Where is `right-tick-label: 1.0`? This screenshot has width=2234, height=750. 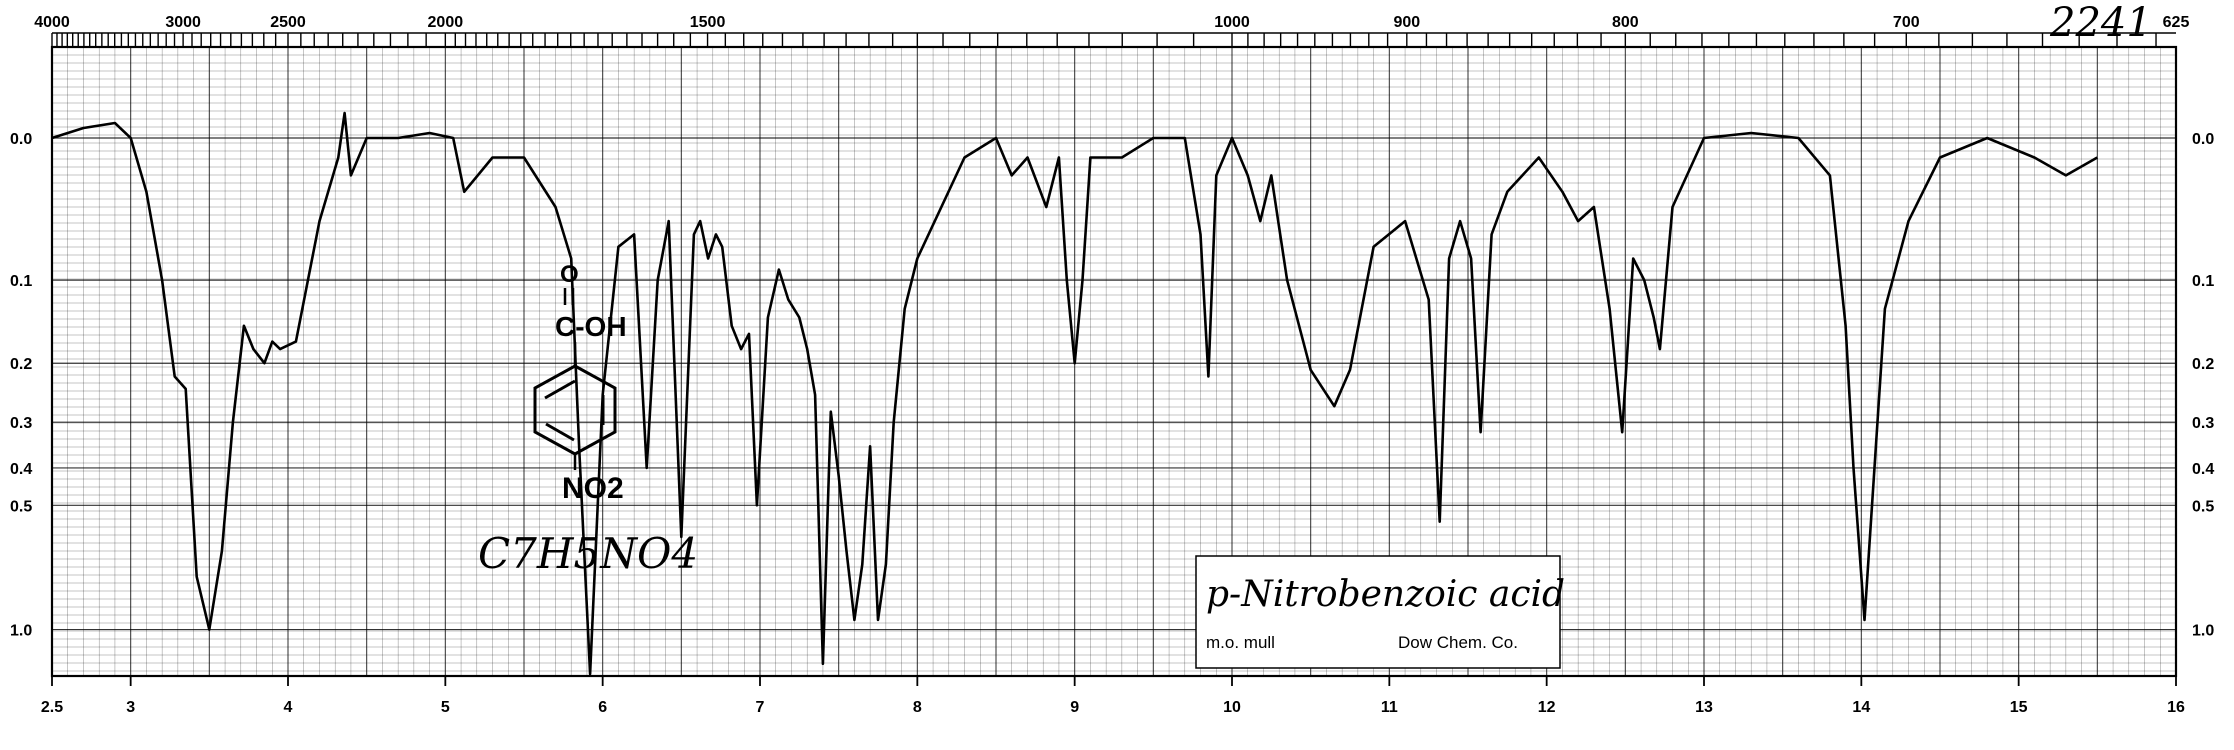 right-tick-label: 1.0 is located at coordinates (2203, 631).